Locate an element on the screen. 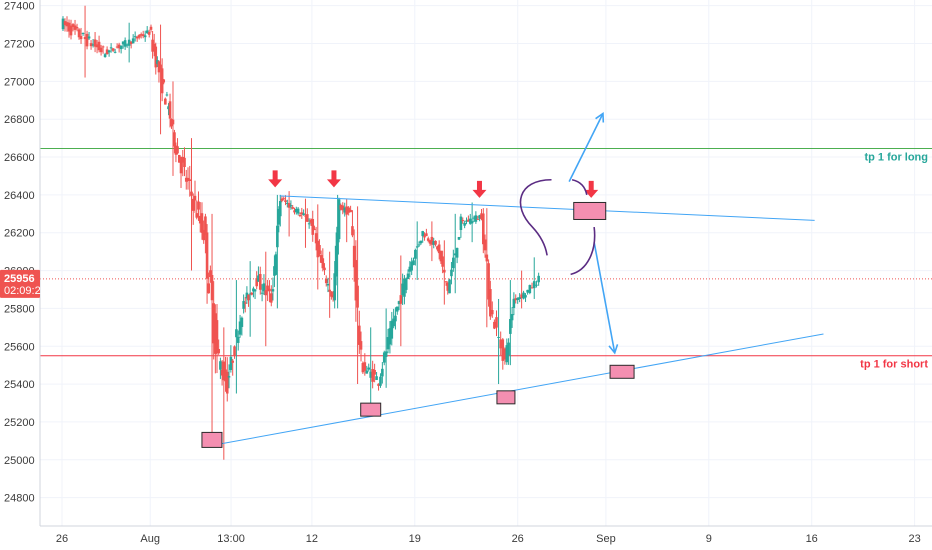 The image size is (932, 550). y-tick-label: 26800 is located at coordinates (19, 120).